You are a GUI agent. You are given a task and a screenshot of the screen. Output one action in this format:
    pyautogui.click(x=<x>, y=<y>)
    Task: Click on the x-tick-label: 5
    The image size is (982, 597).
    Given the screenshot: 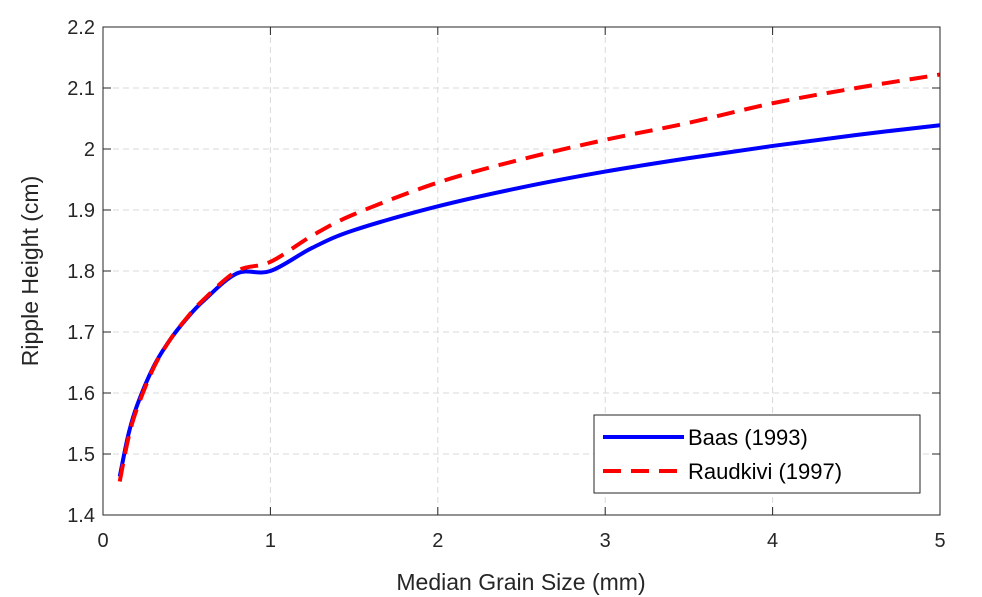 What is the action you would take?
    pyautogui.click(x=939, y=541)
    